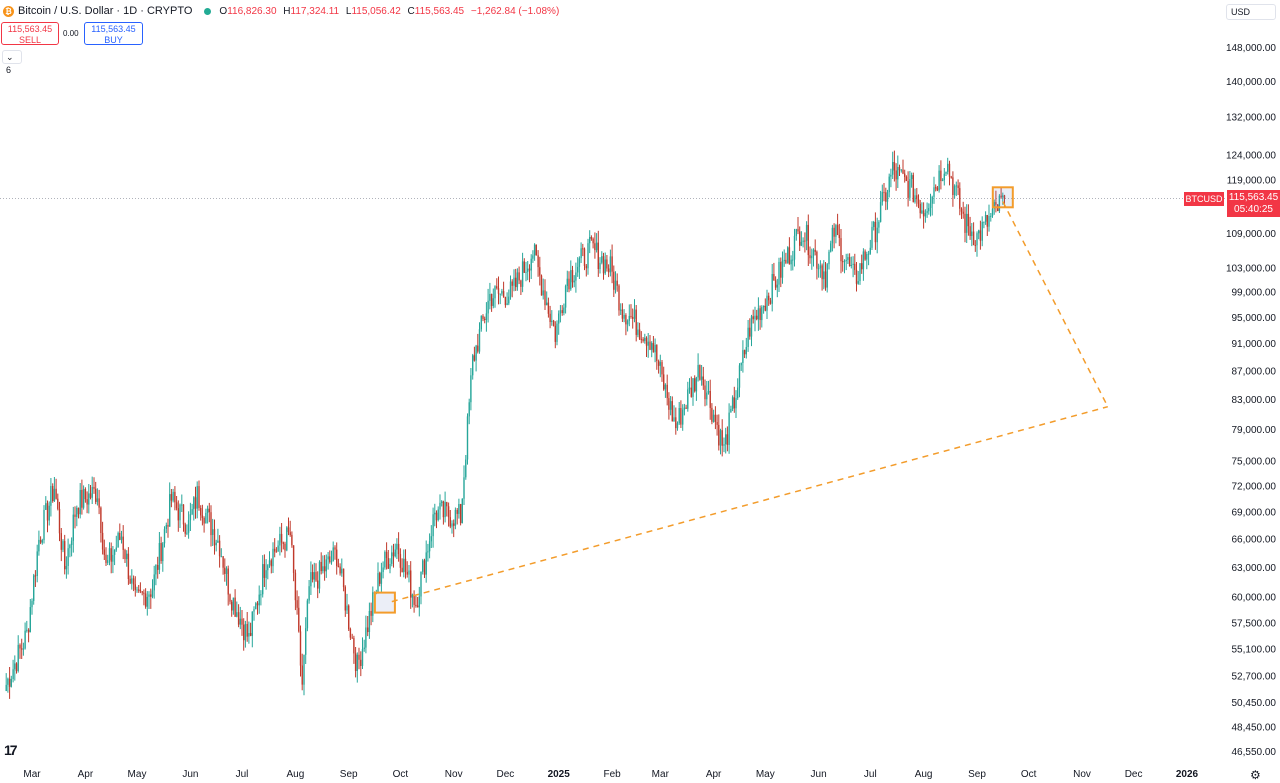 This screenshot has width=1280, height=783. I want to click on last-price-value: 115,563.45, so click(1253, 197).